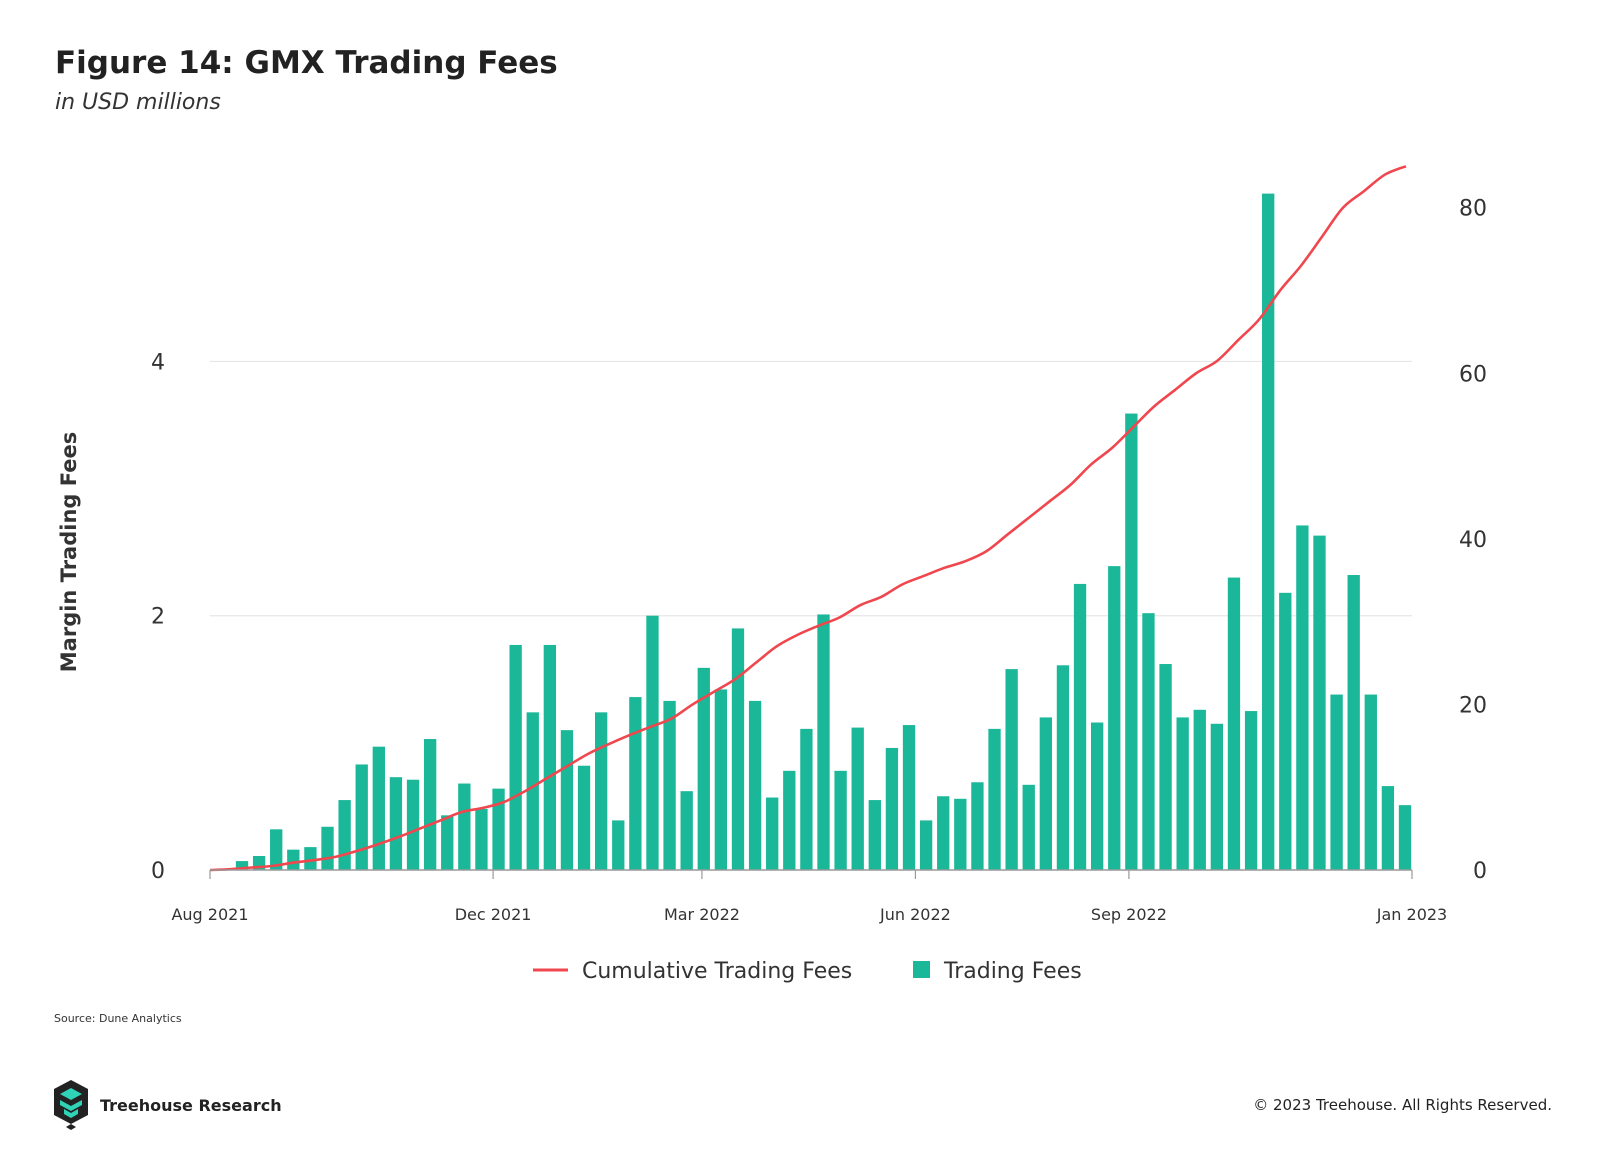  I want to click on y-tick-left: 0, so click(158, 871).